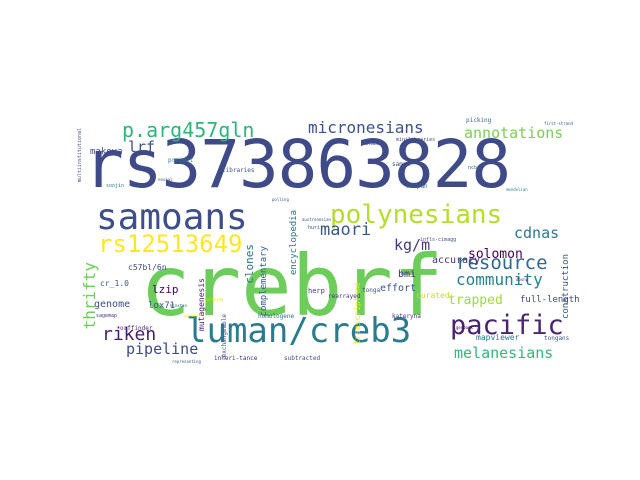  Describe the element at coordinates (129, 334) in the screenshot. I see `word-riken: riken` at that location.